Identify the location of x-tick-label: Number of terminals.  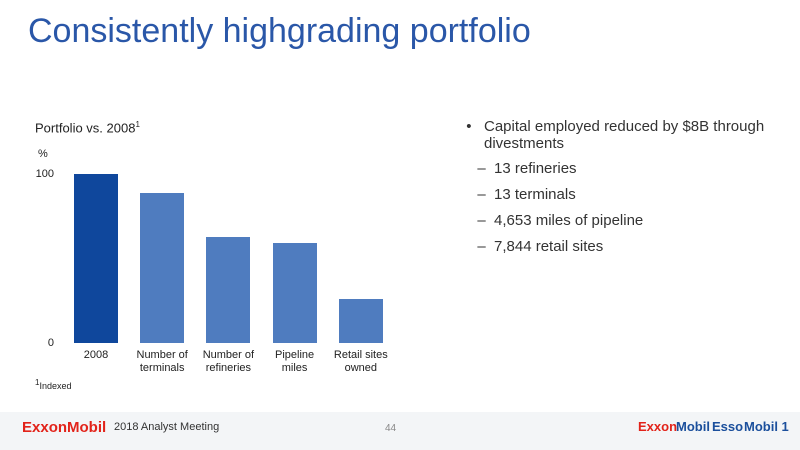
(162, 361).